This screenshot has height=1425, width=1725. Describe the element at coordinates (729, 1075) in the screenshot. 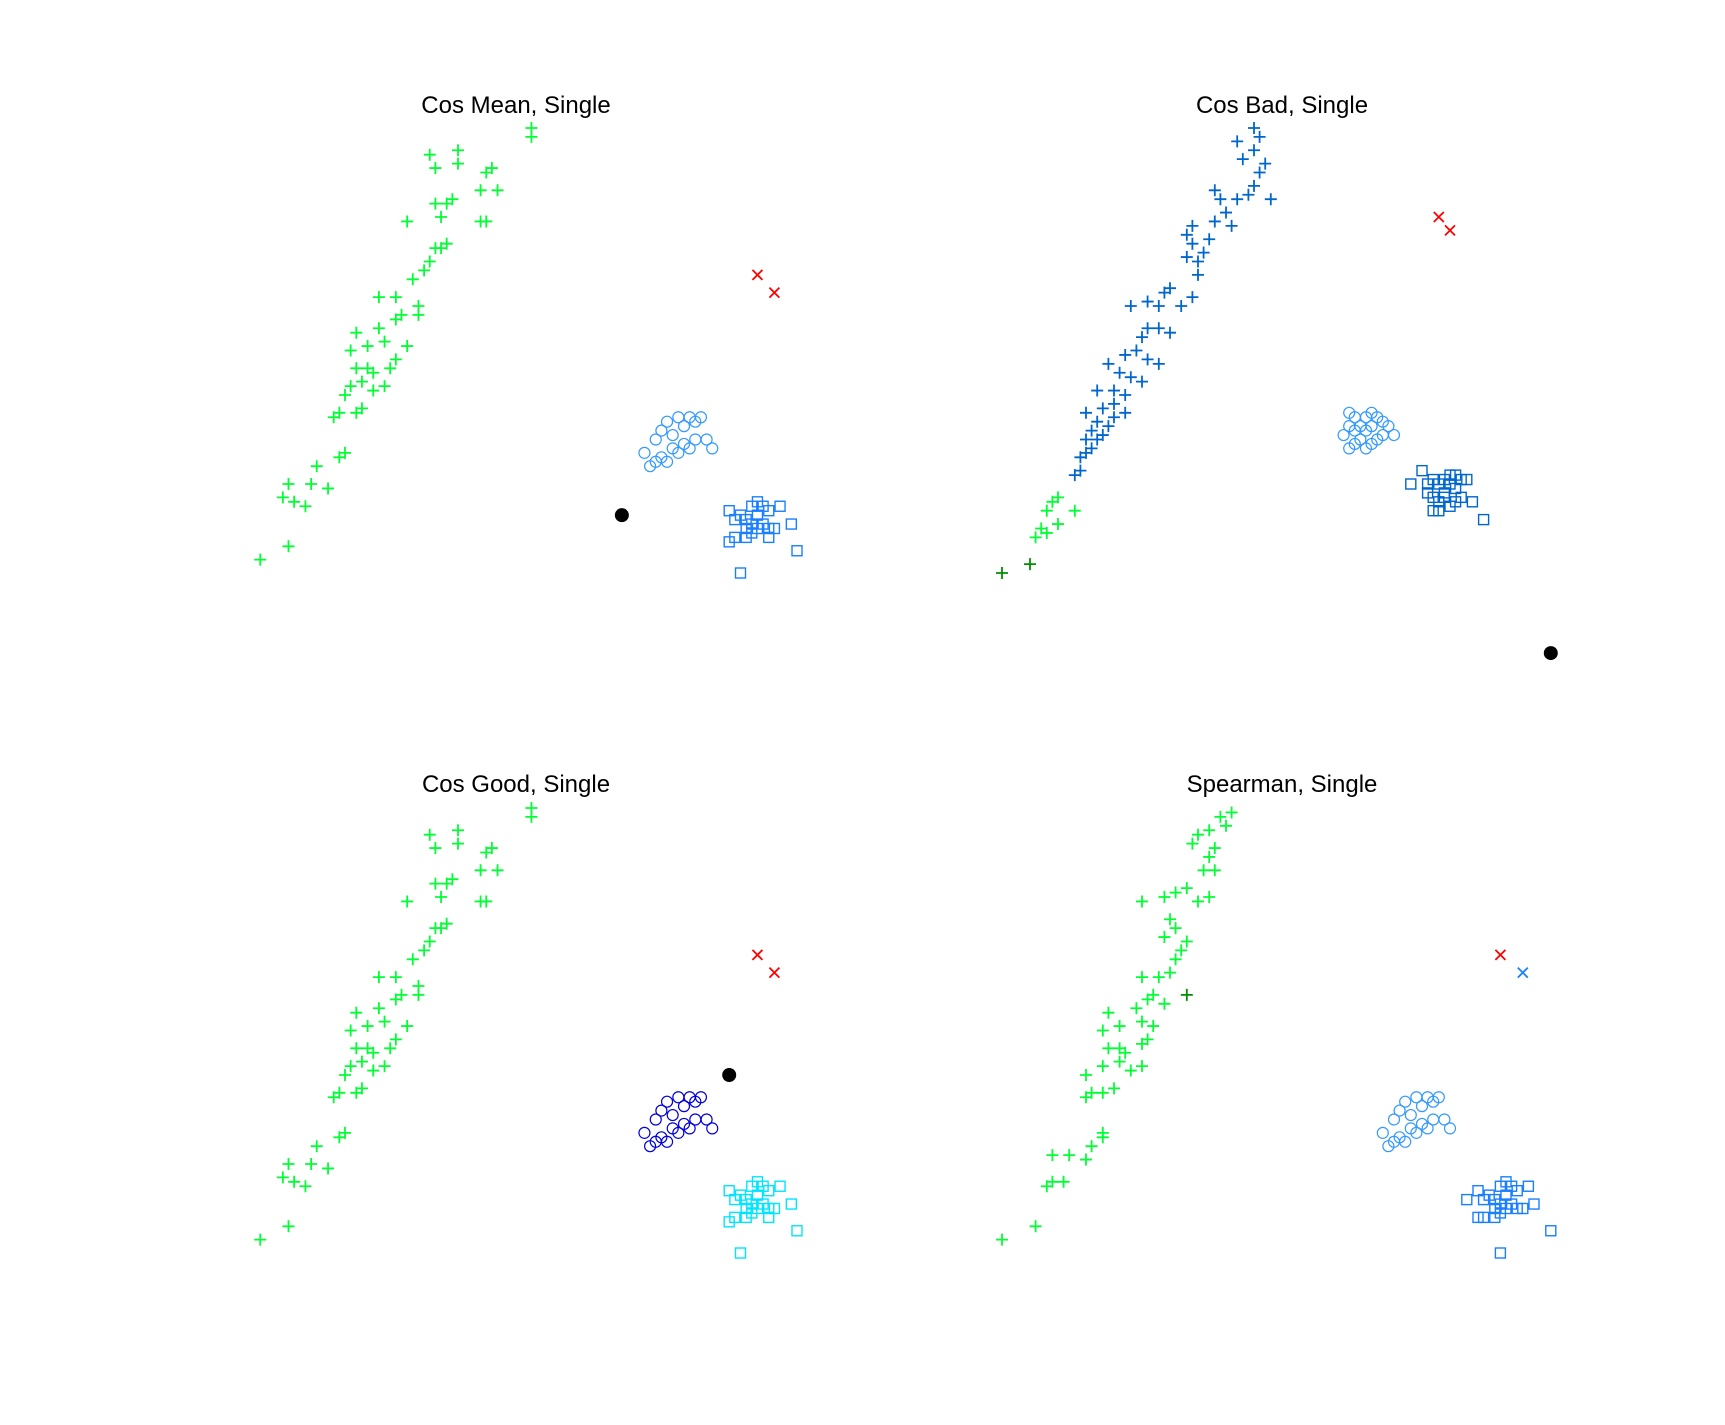

I see `centroid-dot` at that location.